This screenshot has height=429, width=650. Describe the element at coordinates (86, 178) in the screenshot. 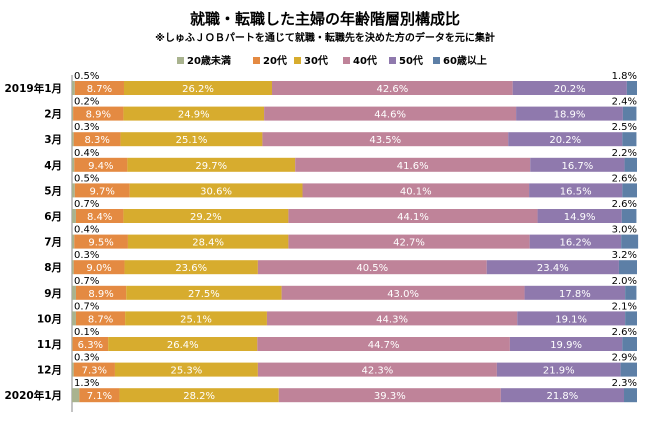

I see `data-label-5-1: 0.5%` at that location.